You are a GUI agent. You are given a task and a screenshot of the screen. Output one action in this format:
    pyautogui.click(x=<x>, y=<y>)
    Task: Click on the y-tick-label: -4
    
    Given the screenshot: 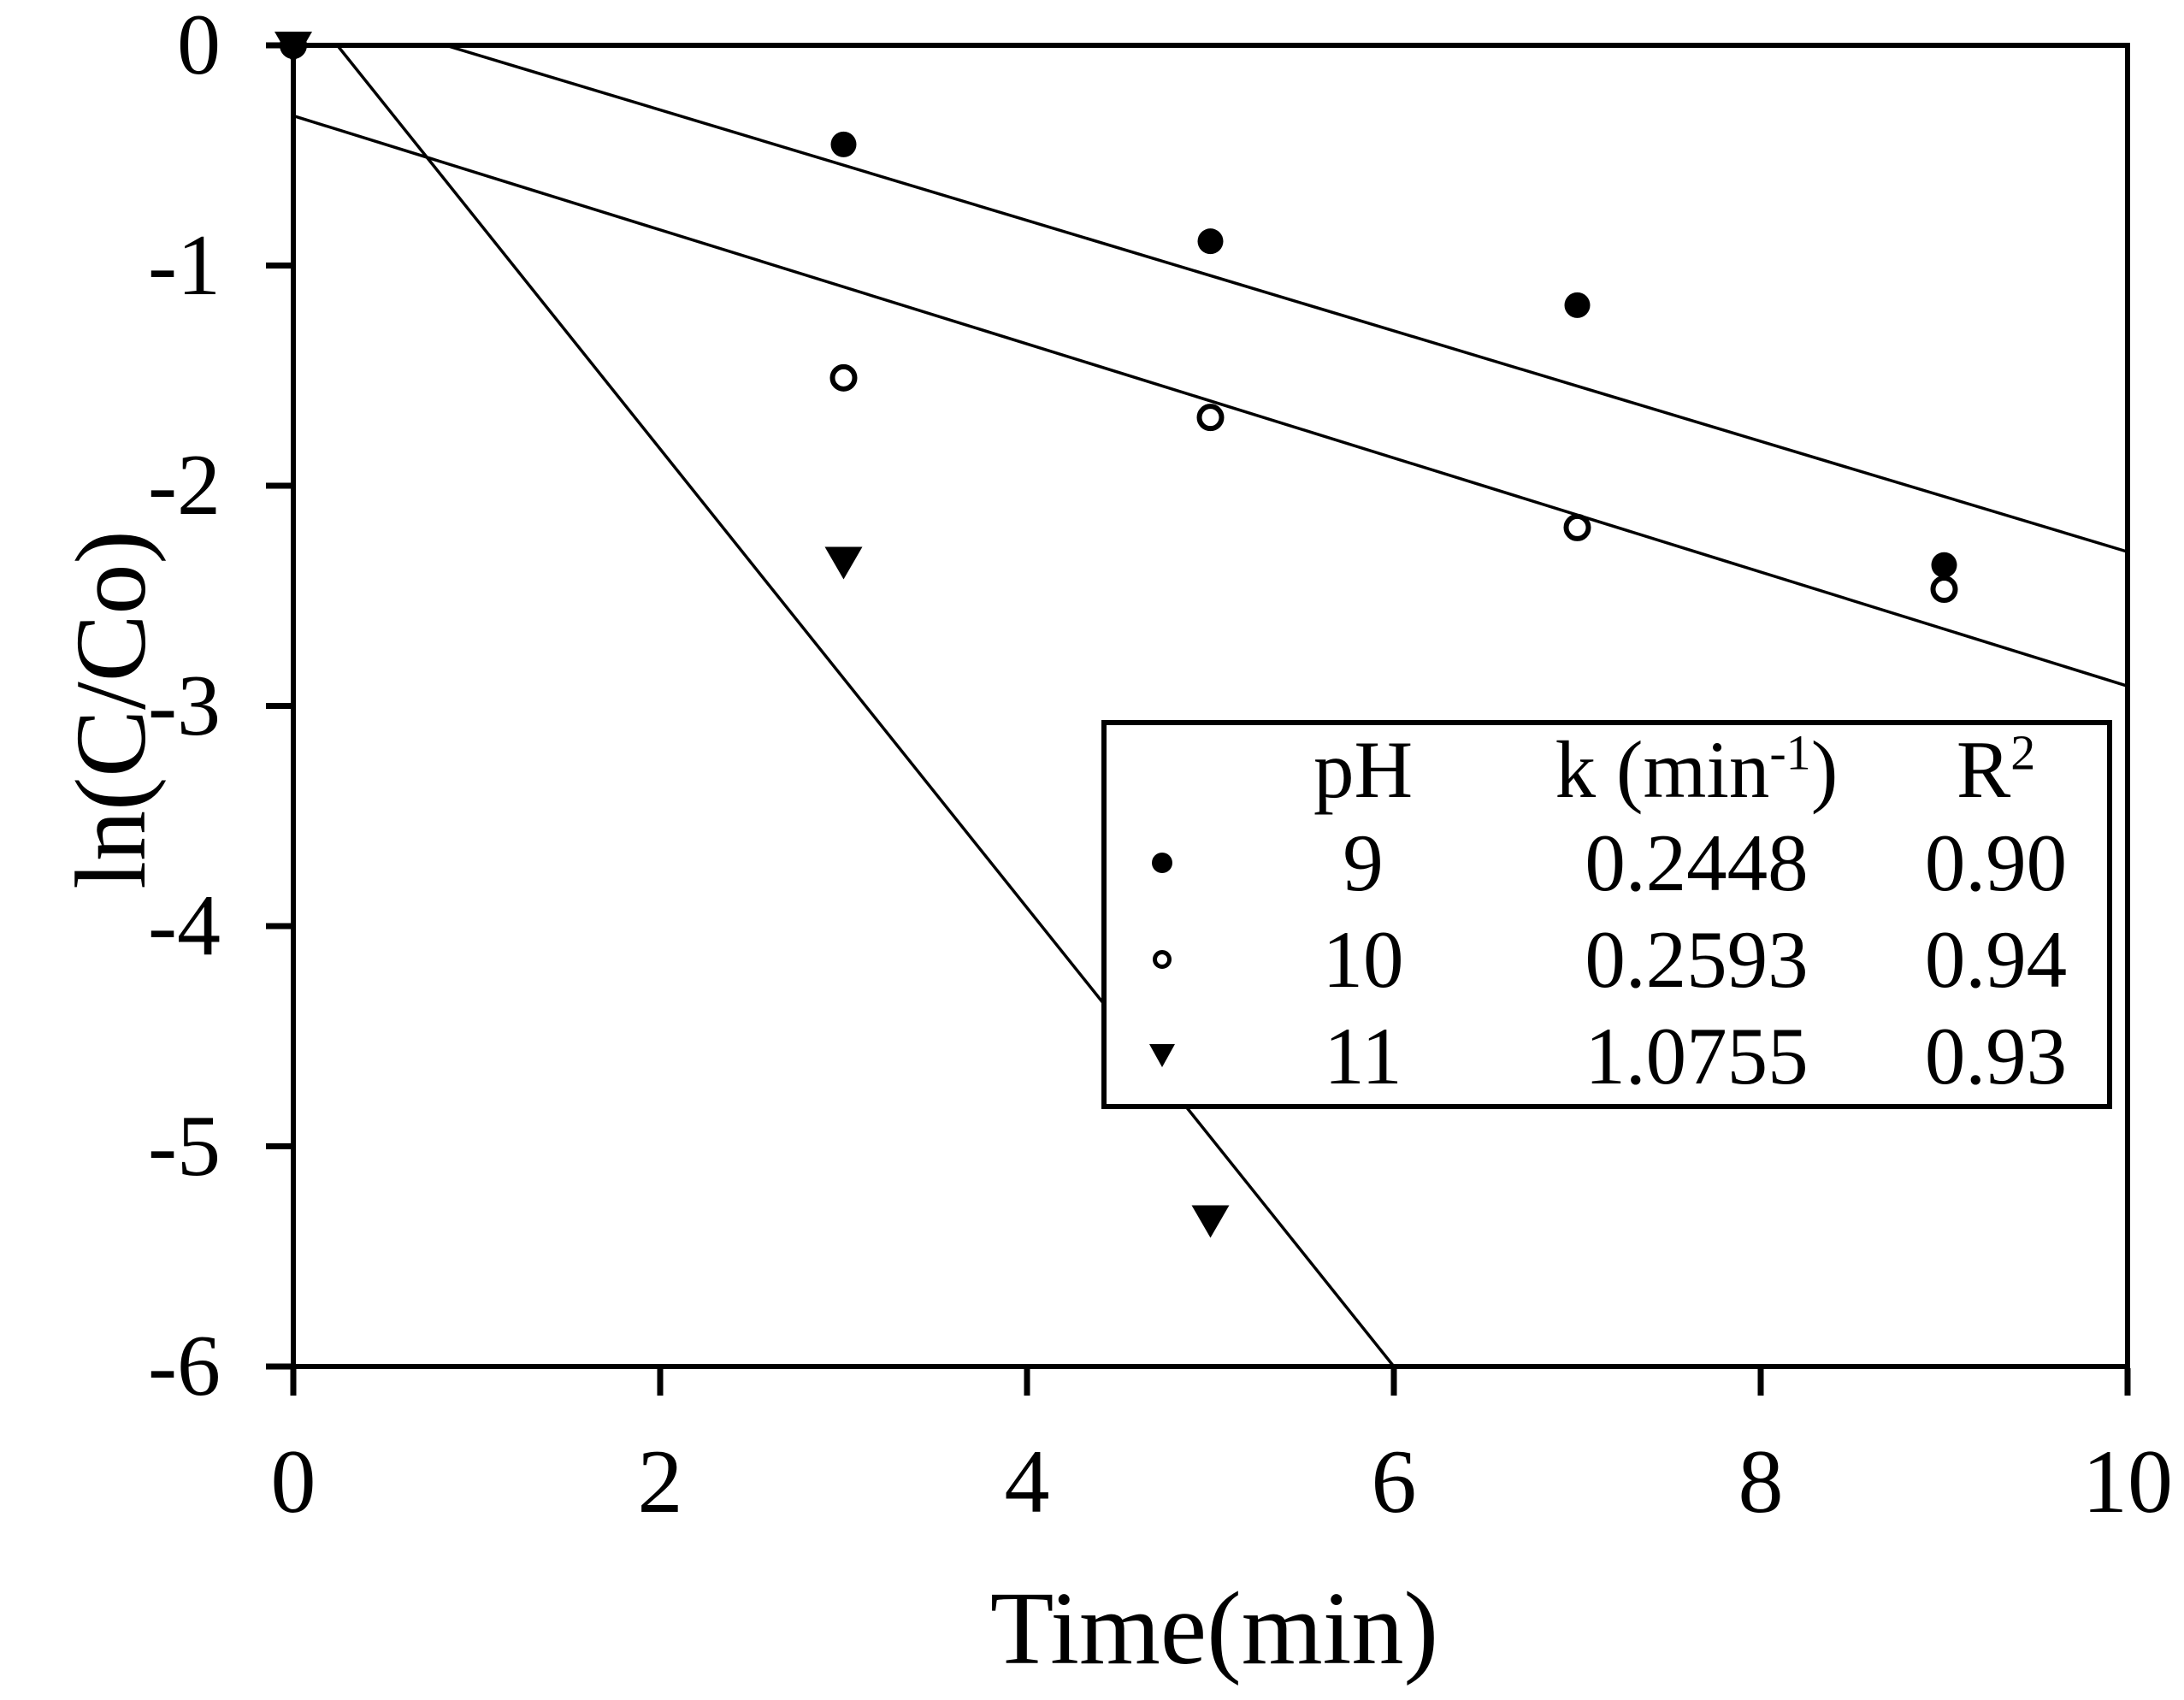 What is the action you would take?
    pyautogui.click(x=184, y=925)
    